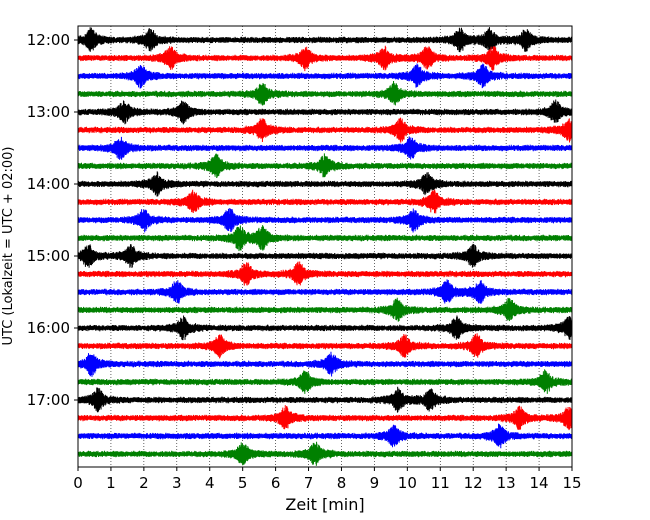 This screenshot has width=650, height=520. I want to click on y-tick-label: 13:00, so click(48, 112).